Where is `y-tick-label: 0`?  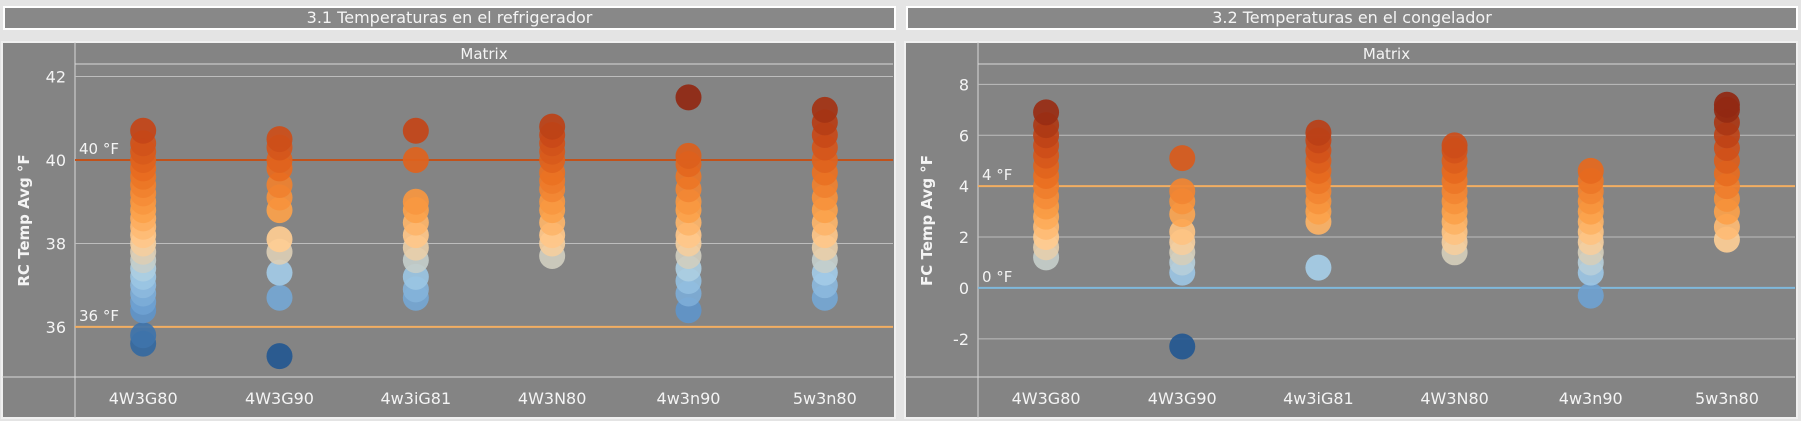
y-tick-label: 0 is located at coordinates (964, 288).